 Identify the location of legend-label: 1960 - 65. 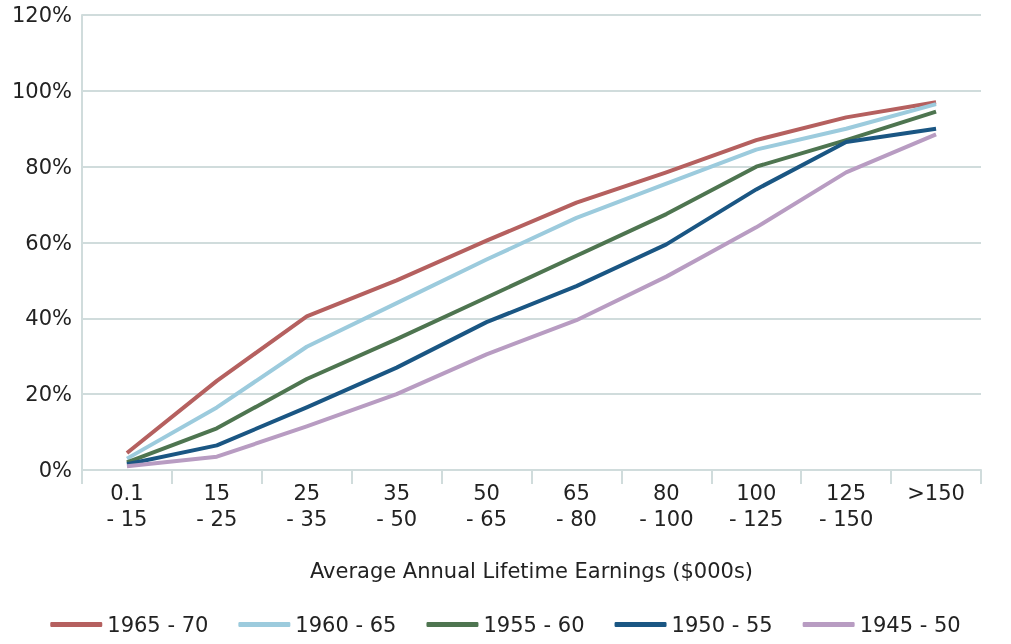
(346, 624).